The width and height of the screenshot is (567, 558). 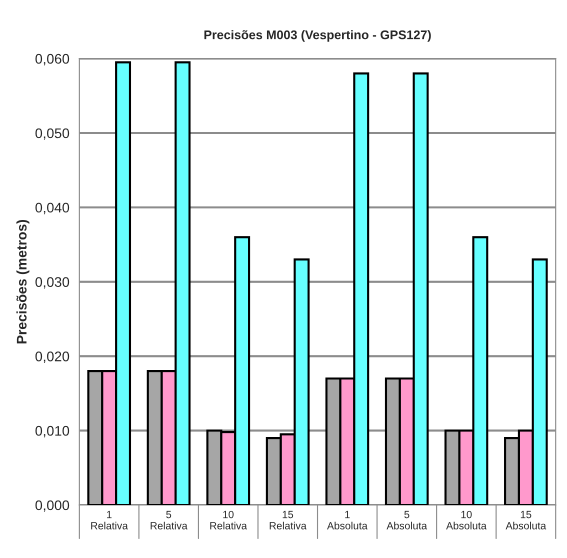 I want to click on chart-title: Precisões M003 (Vespertino - GPS127), so click(x=317, y=36).